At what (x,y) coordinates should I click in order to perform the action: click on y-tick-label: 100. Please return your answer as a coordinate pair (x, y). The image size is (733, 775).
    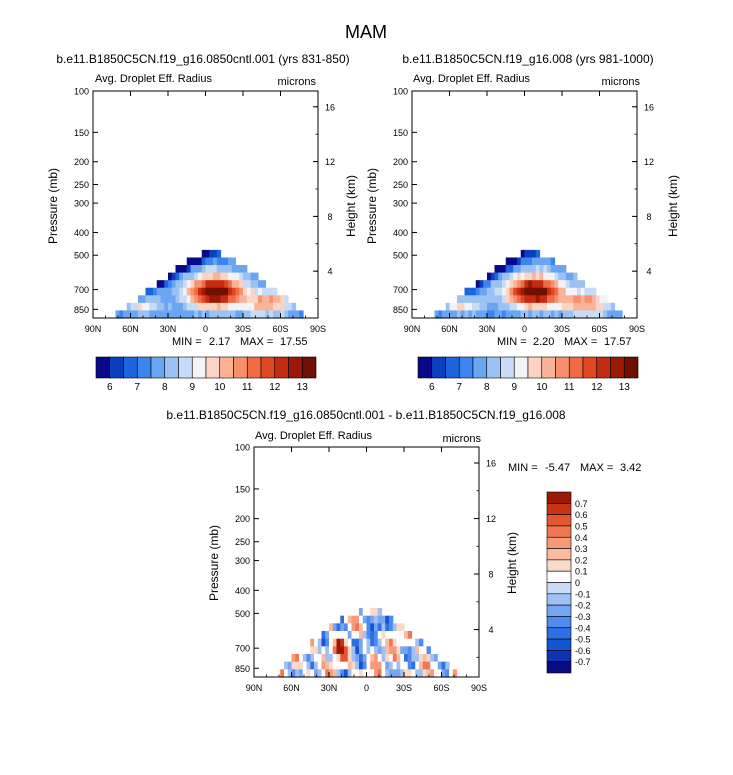
    Looking at the image, I should click on (81, 92).